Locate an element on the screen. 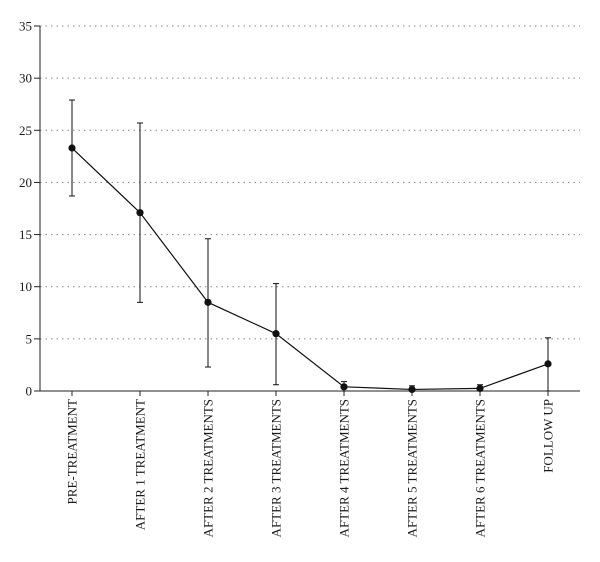 The width and height of the screenshot is (600, 562). y-tick-label: 15 is located at coordinates (25, 234).